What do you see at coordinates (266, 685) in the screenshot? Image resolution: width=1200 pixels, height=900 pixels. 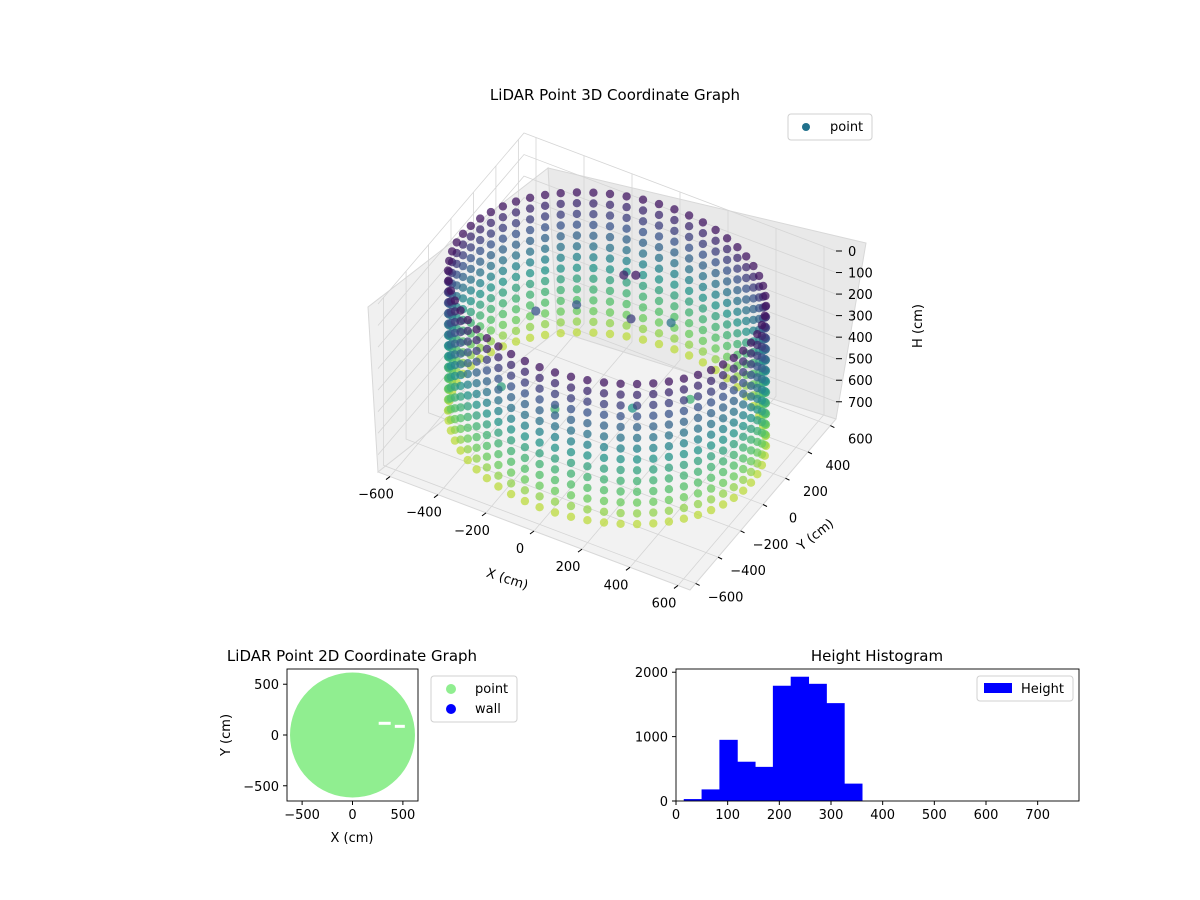 I see `y-tick-2d-label-2: 500` at bounding box center [266, 685].